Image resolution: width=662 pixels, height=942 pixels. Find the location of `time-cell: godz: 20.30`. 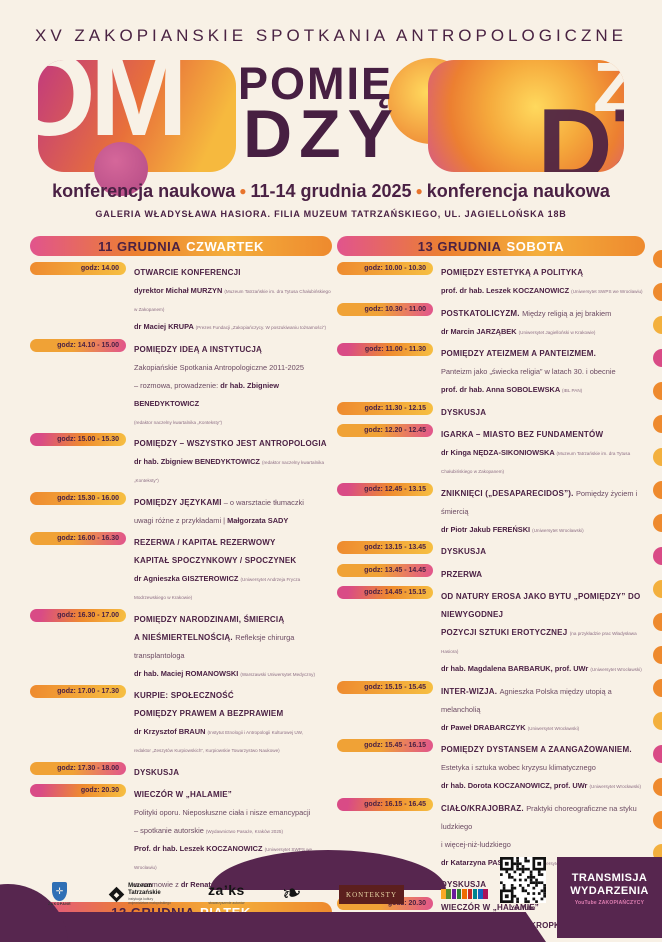

time-cell: godz: 20.30 is located at coordinates (78, 838).